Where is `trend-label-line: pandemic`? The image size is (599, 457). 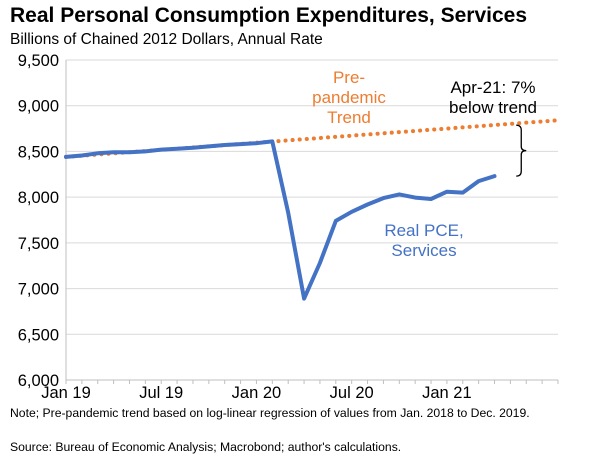
trend-label-line: pandemic is located at coordinates (349, 97).